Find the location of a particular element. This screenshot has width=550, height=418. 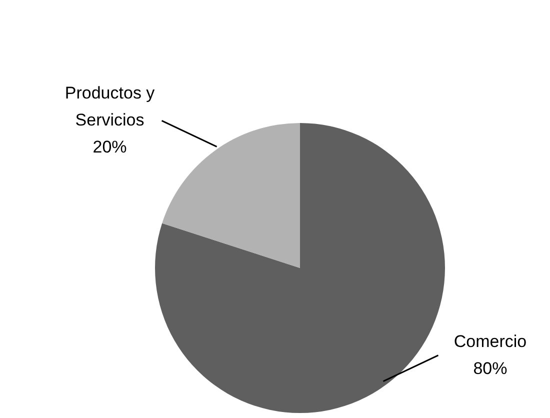

slice-label: Comercio is located at coordinates (490, 341).